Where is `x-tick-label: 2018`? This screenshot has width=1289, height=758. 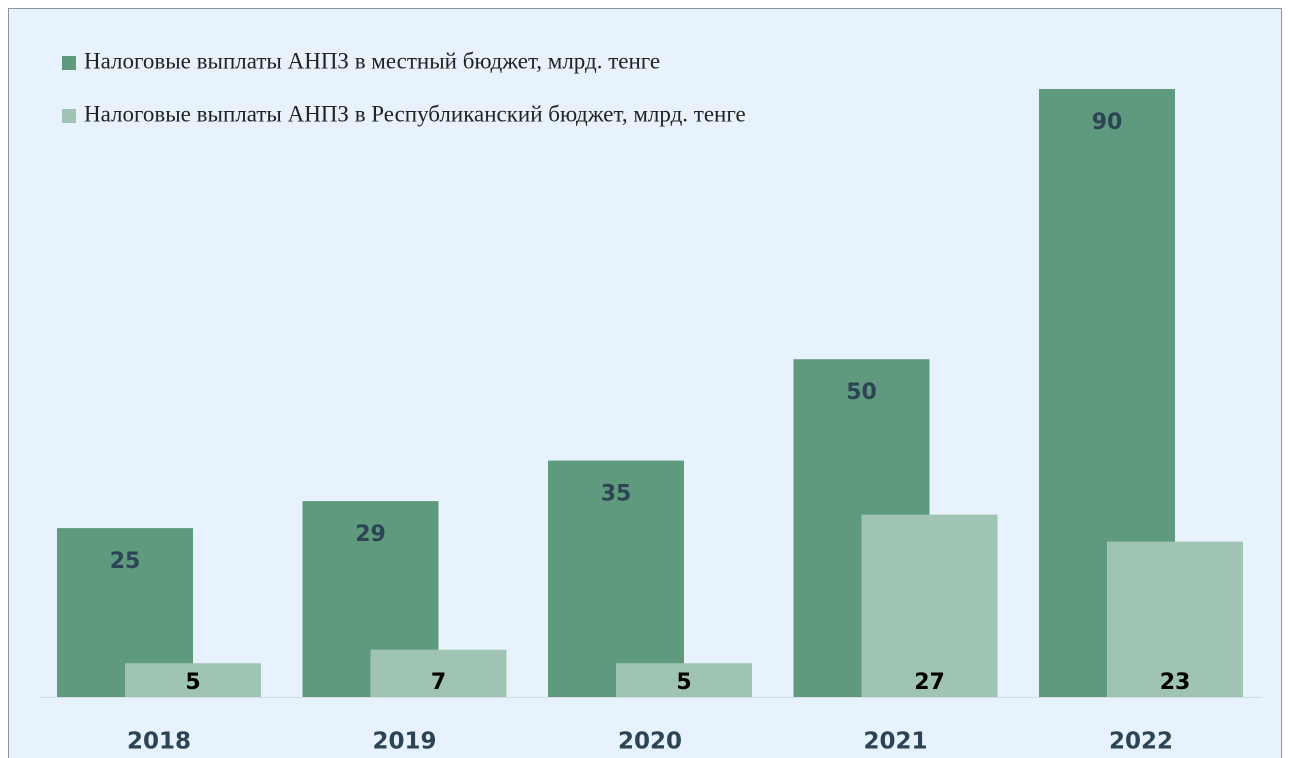 x-tick-label: 2018 is located at coordinates (159, 742).